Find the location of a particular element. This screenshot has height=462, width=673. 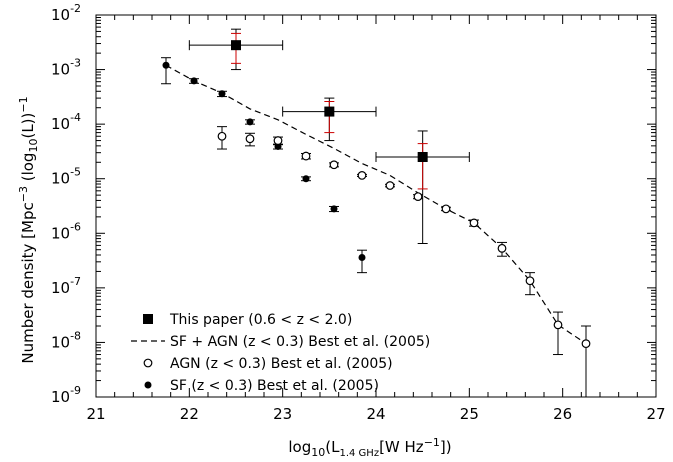

y-tick-label: 10⁻⁸ is located at coordinates (66, 340).